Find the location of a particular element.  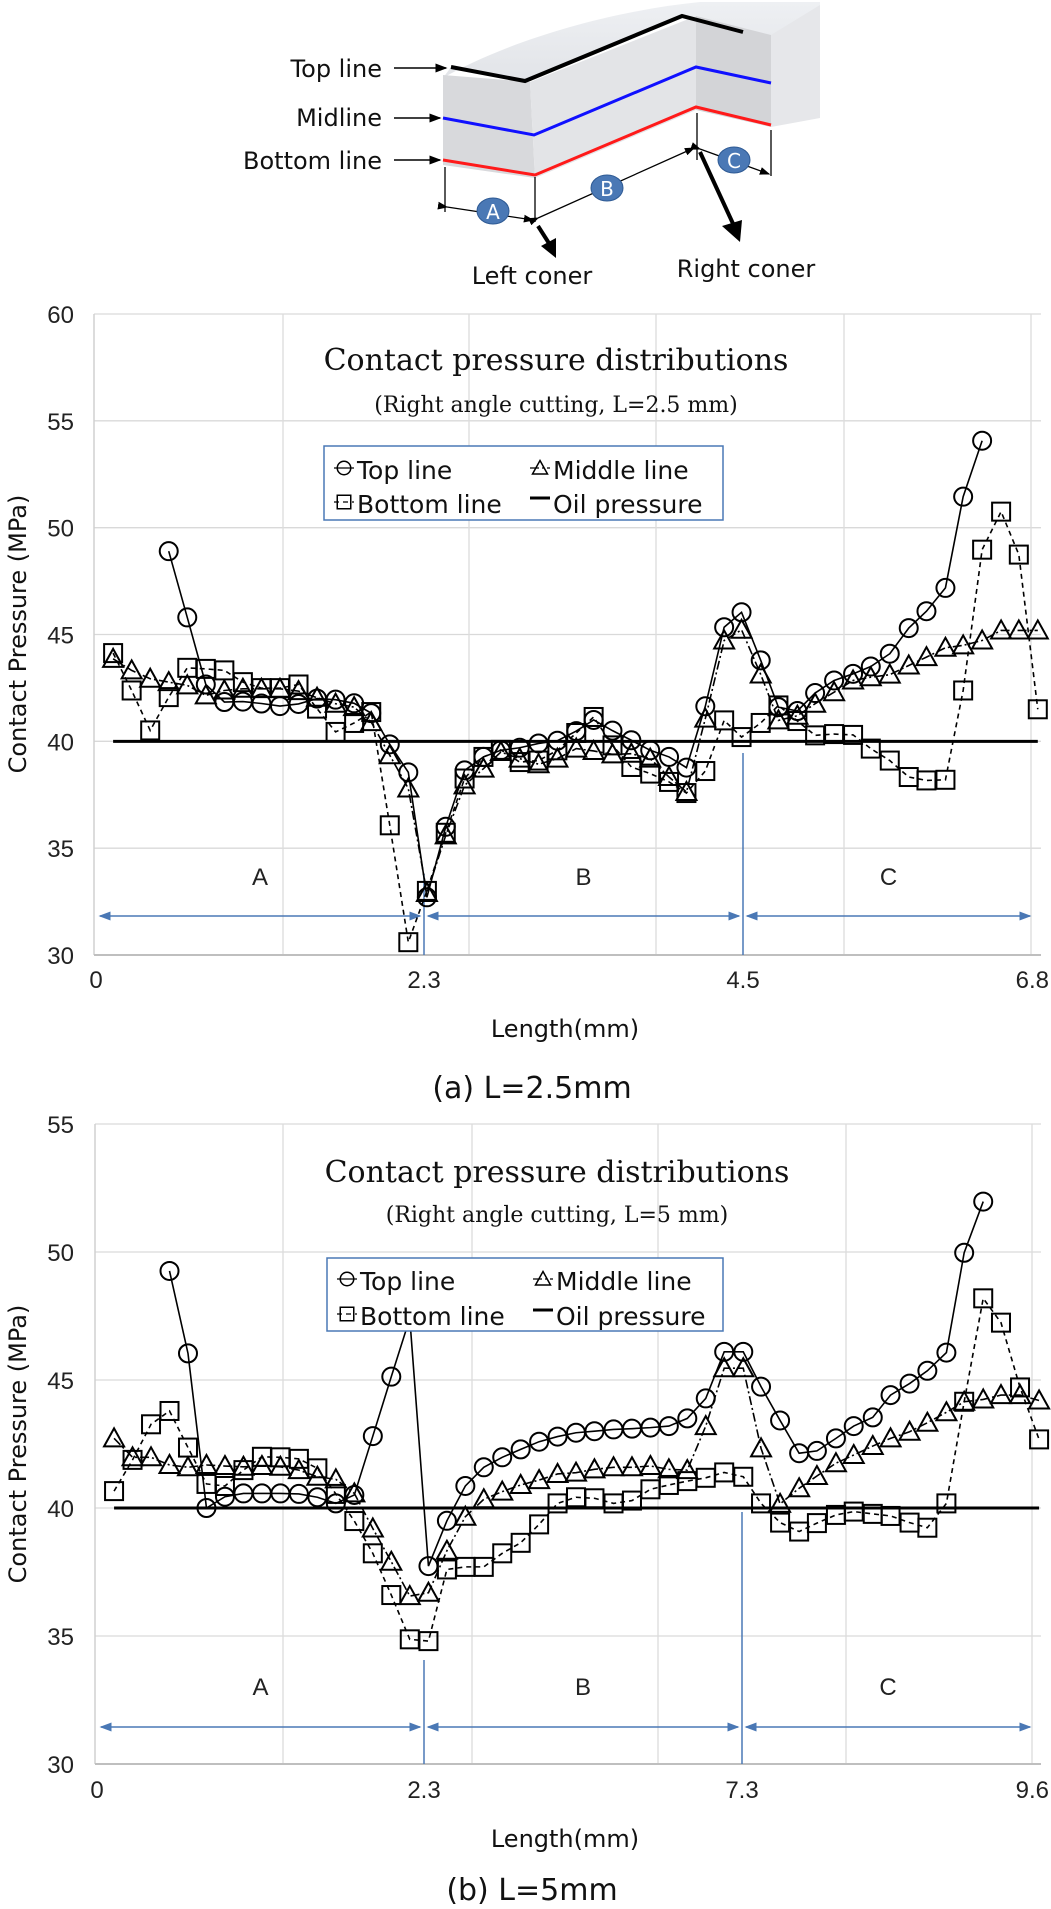

y-tick-label: 40 is located at coordinates (60, 742).